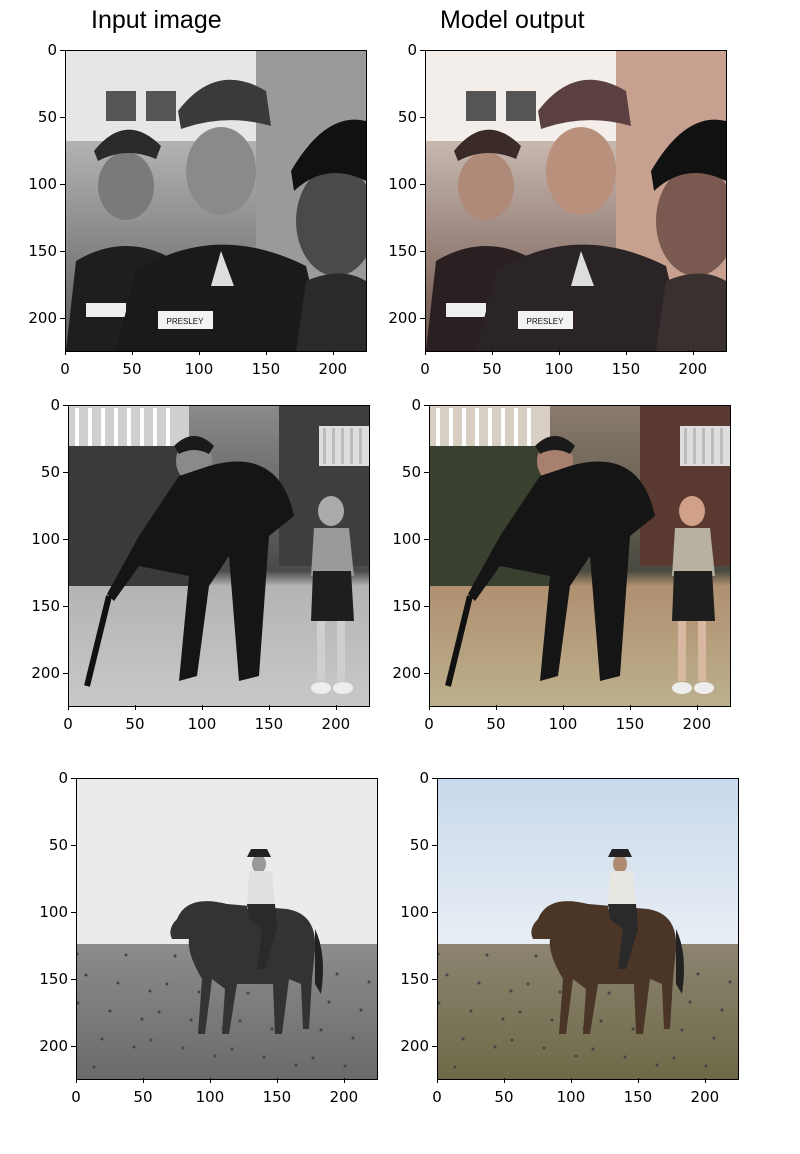 The width and height of the screenshot is (800, 1154). Describe the element at coordinates (546, 321) in the screenshot. I see `name-tag-text: PRESLEY` at that location.